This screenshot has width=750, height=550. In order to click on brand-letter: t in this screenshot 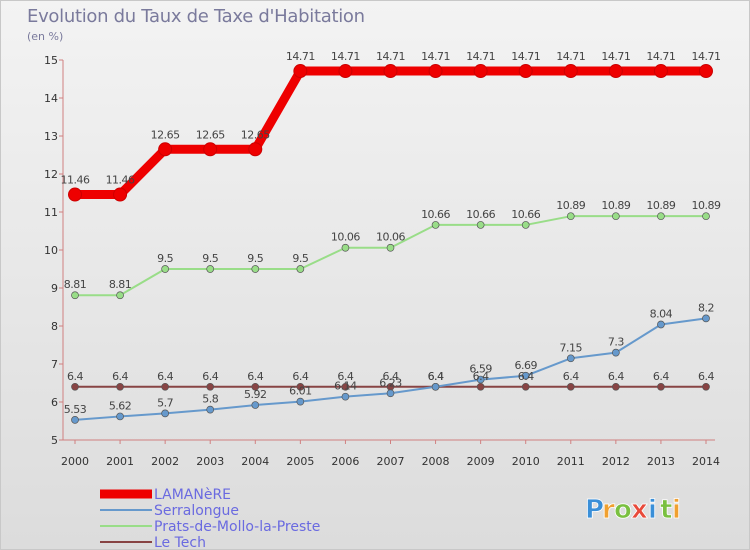, I will do `click(666, 510)`.